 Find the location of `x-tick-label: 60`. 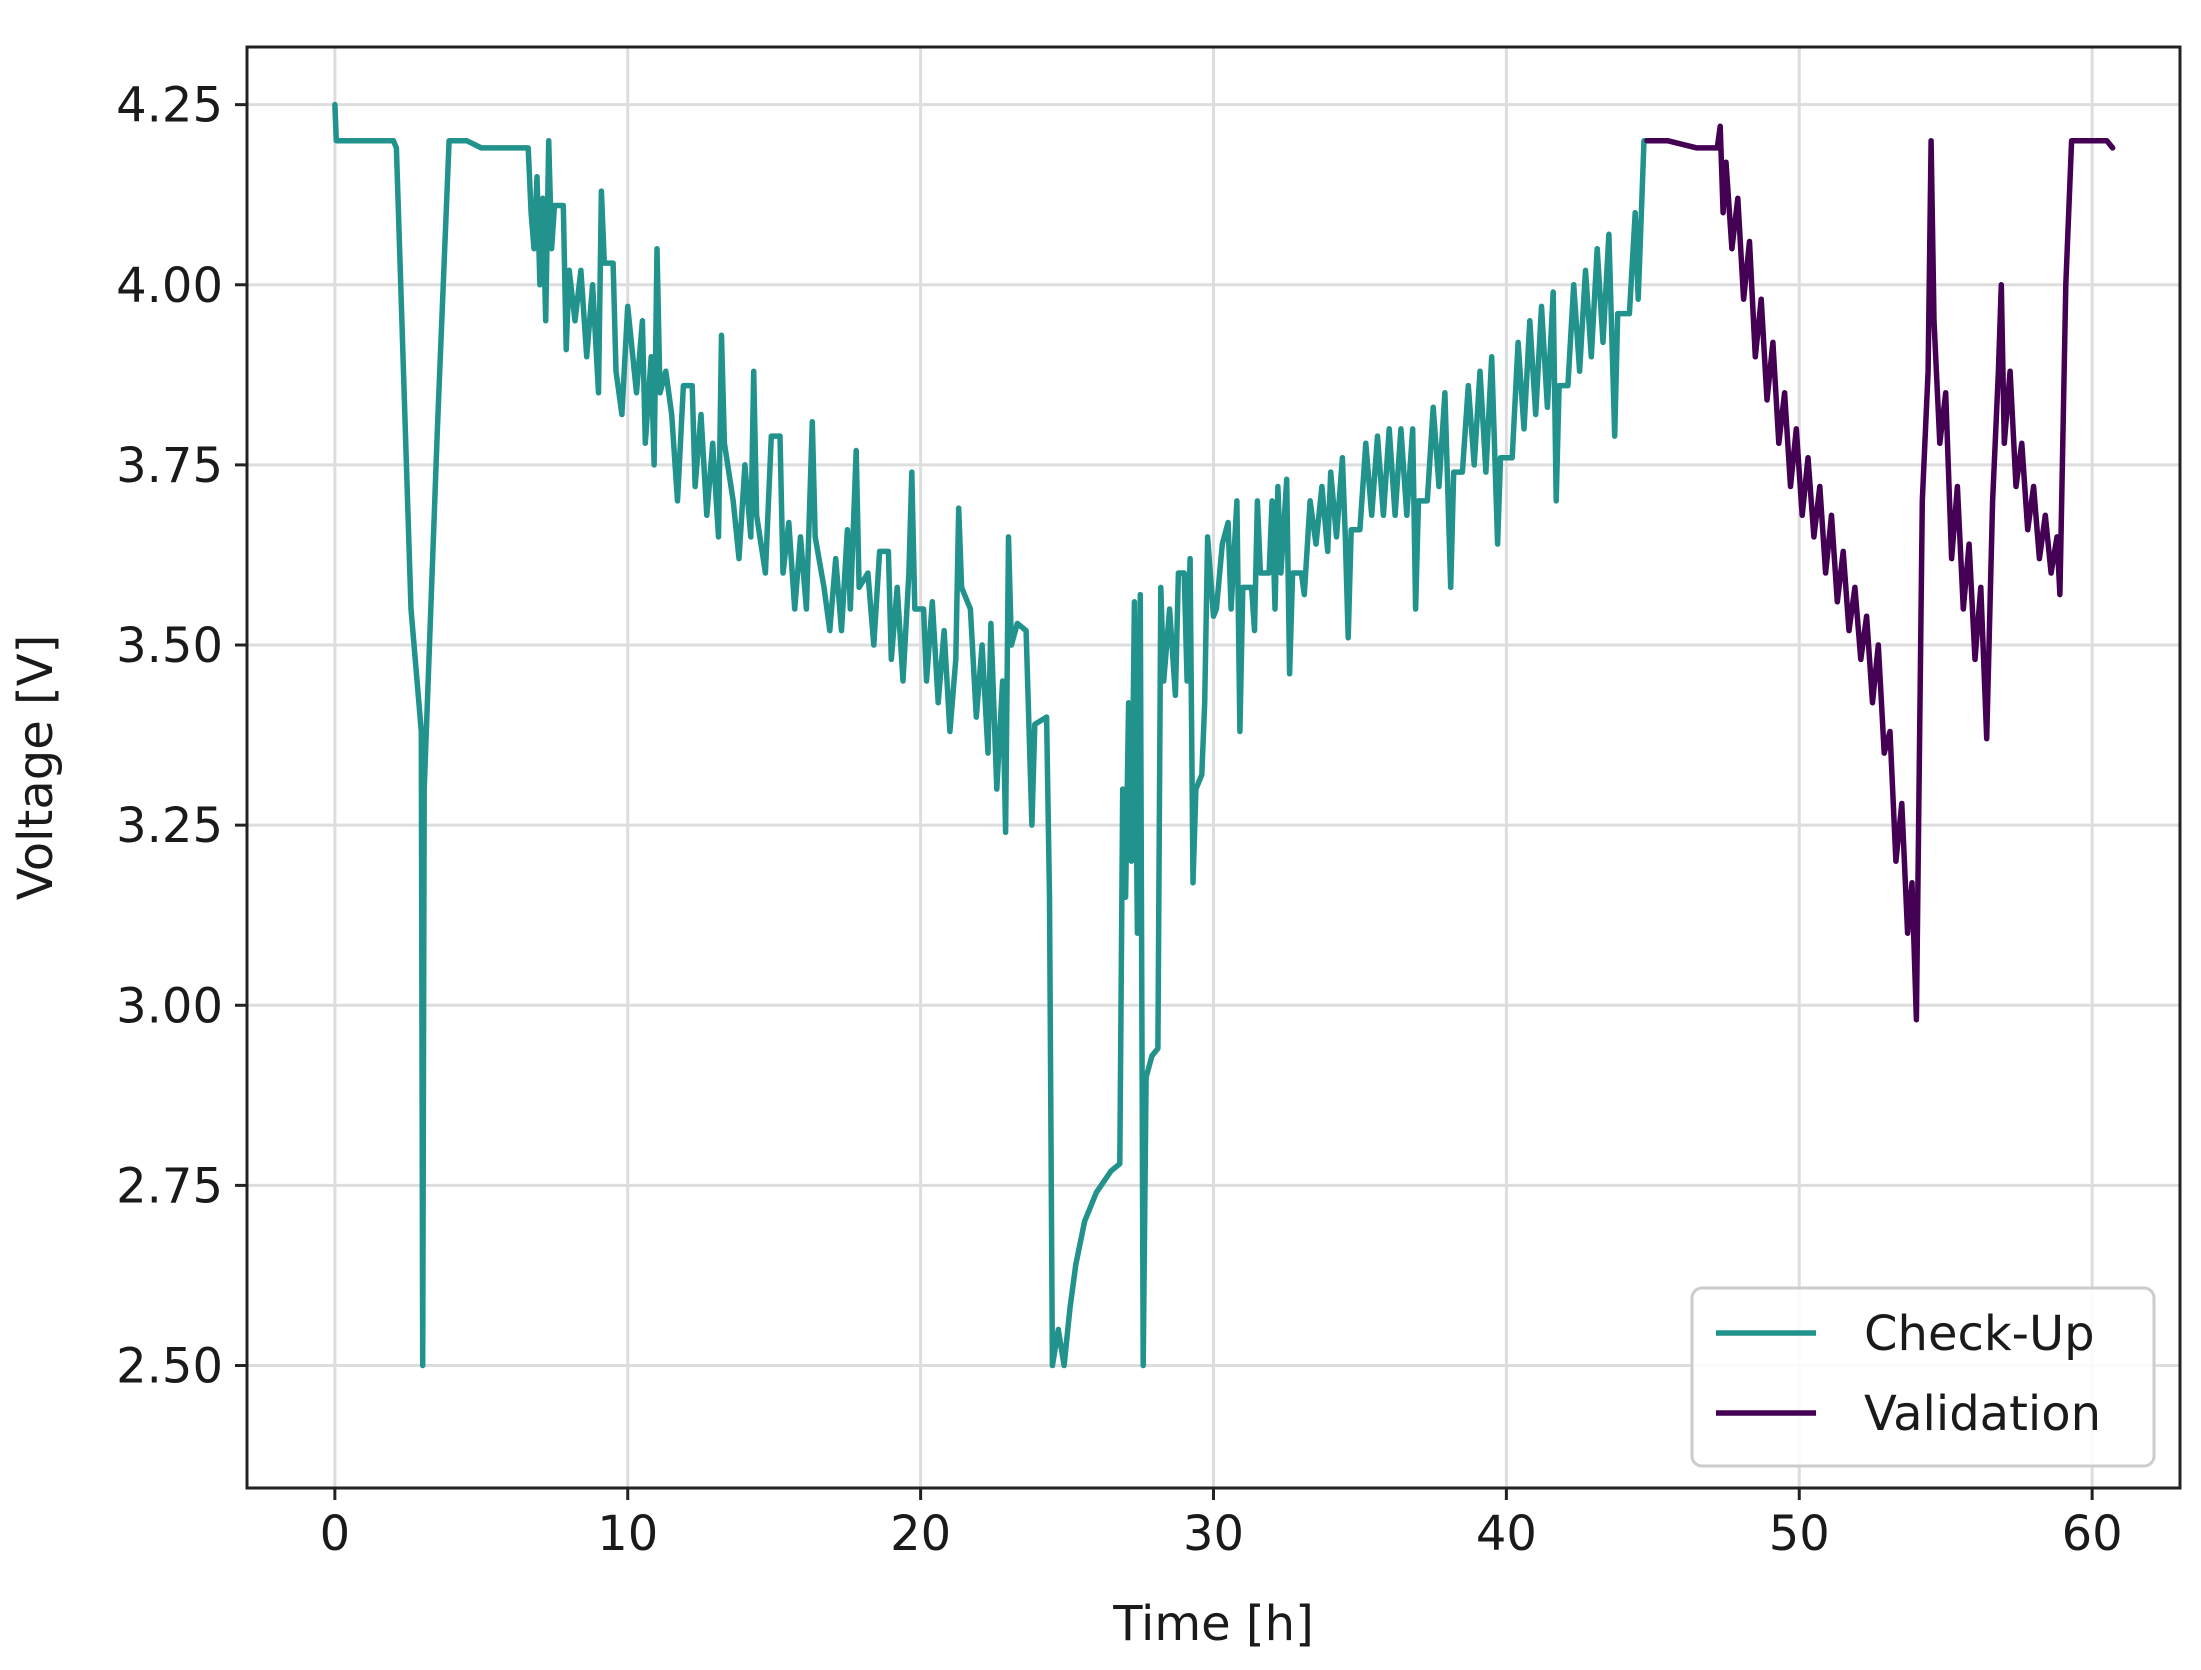

x-tick-label: 60 is located at coordinates (2092, 1534).